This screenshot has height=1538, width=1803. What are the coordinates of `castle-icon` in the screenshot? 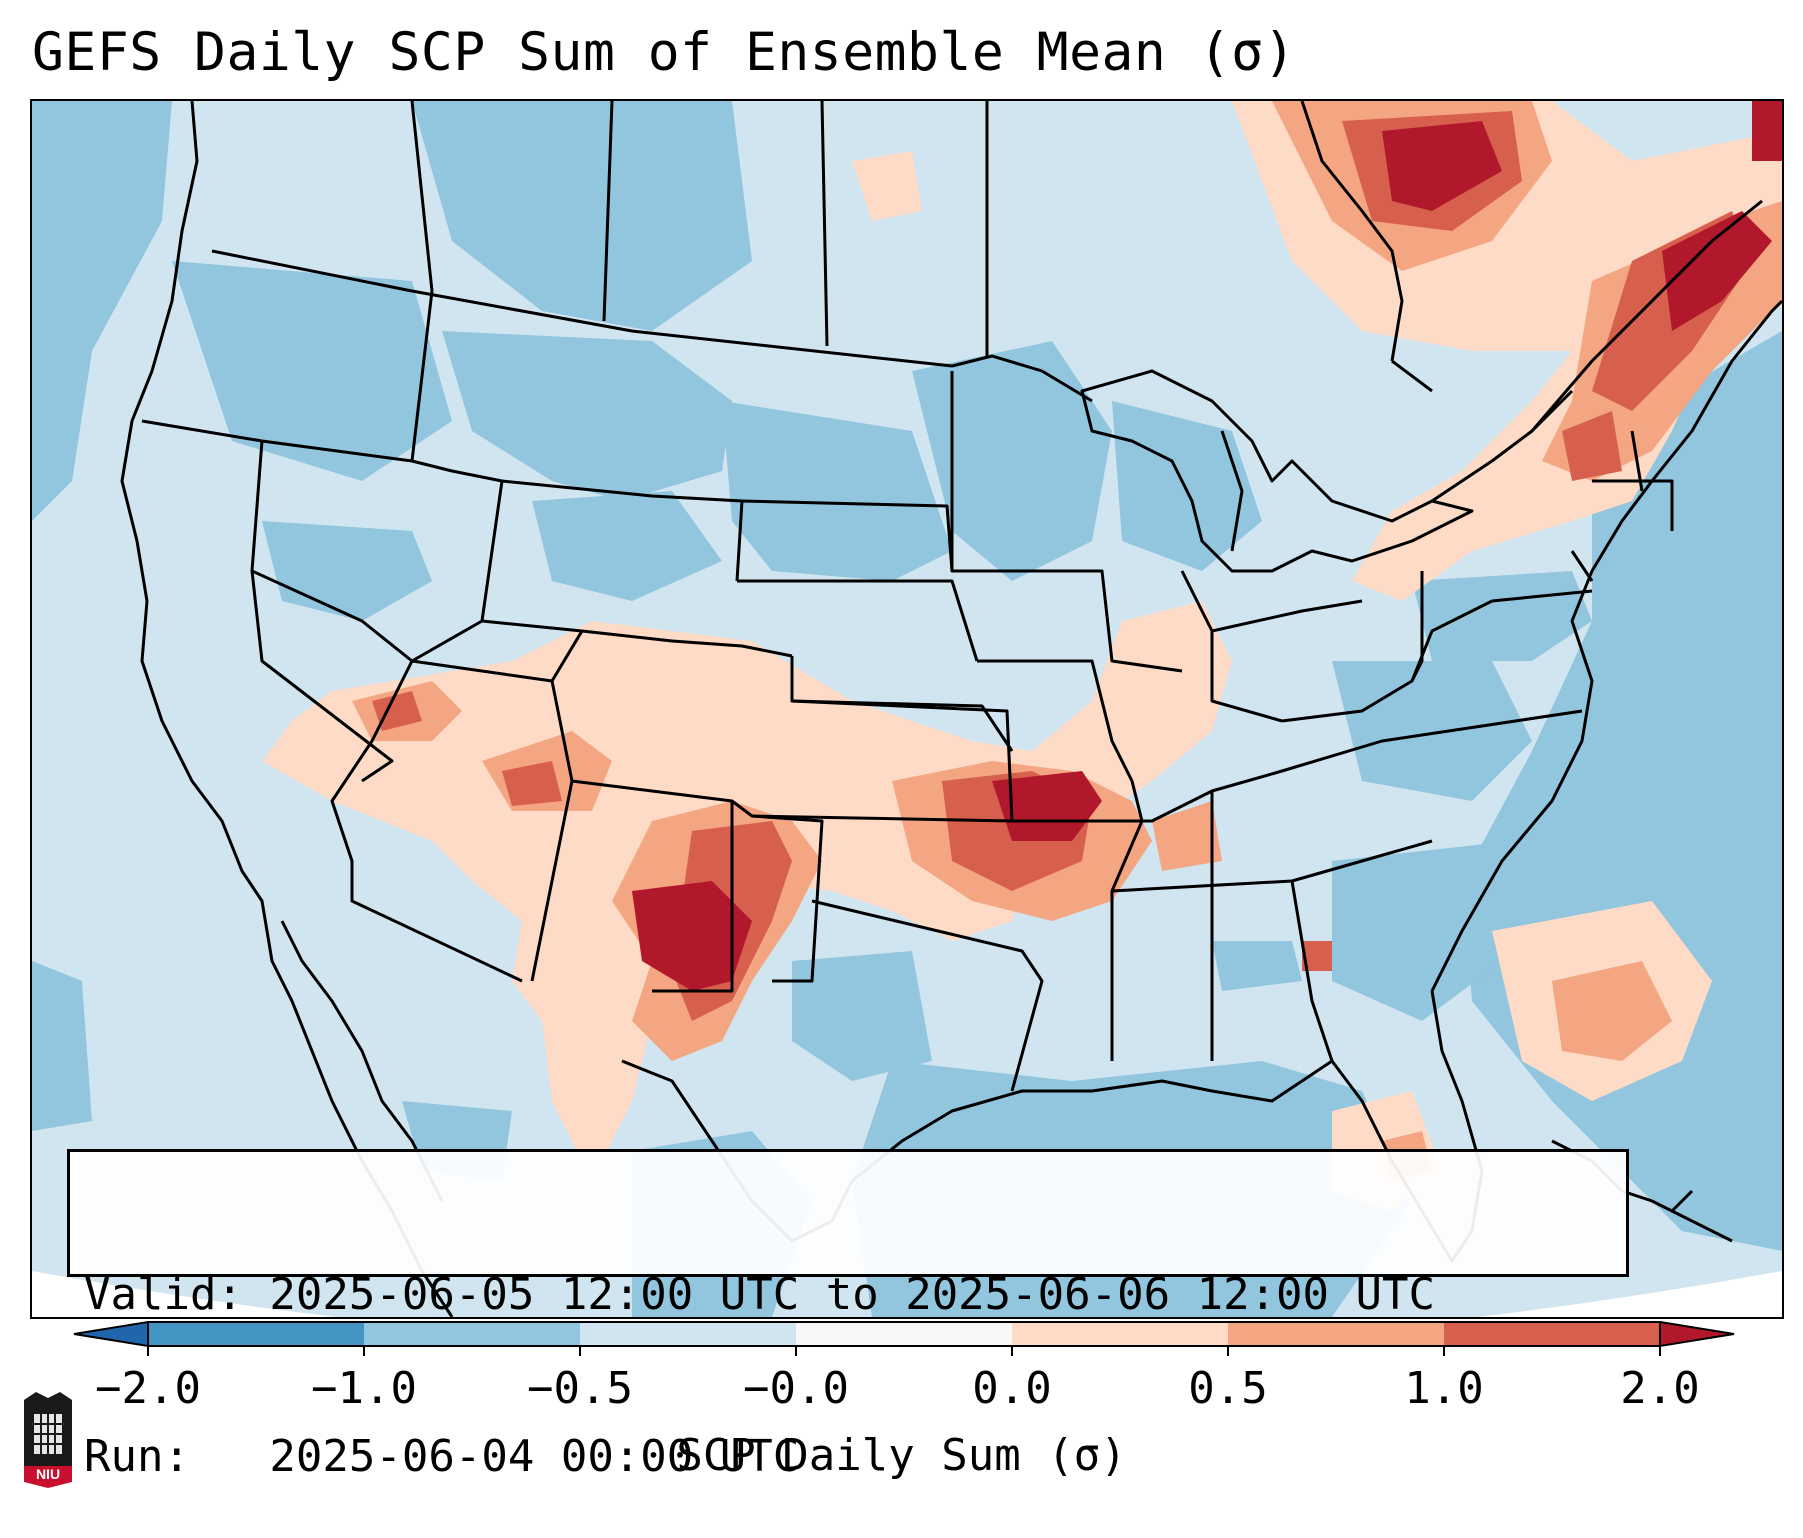 It's located at (48, 1440).